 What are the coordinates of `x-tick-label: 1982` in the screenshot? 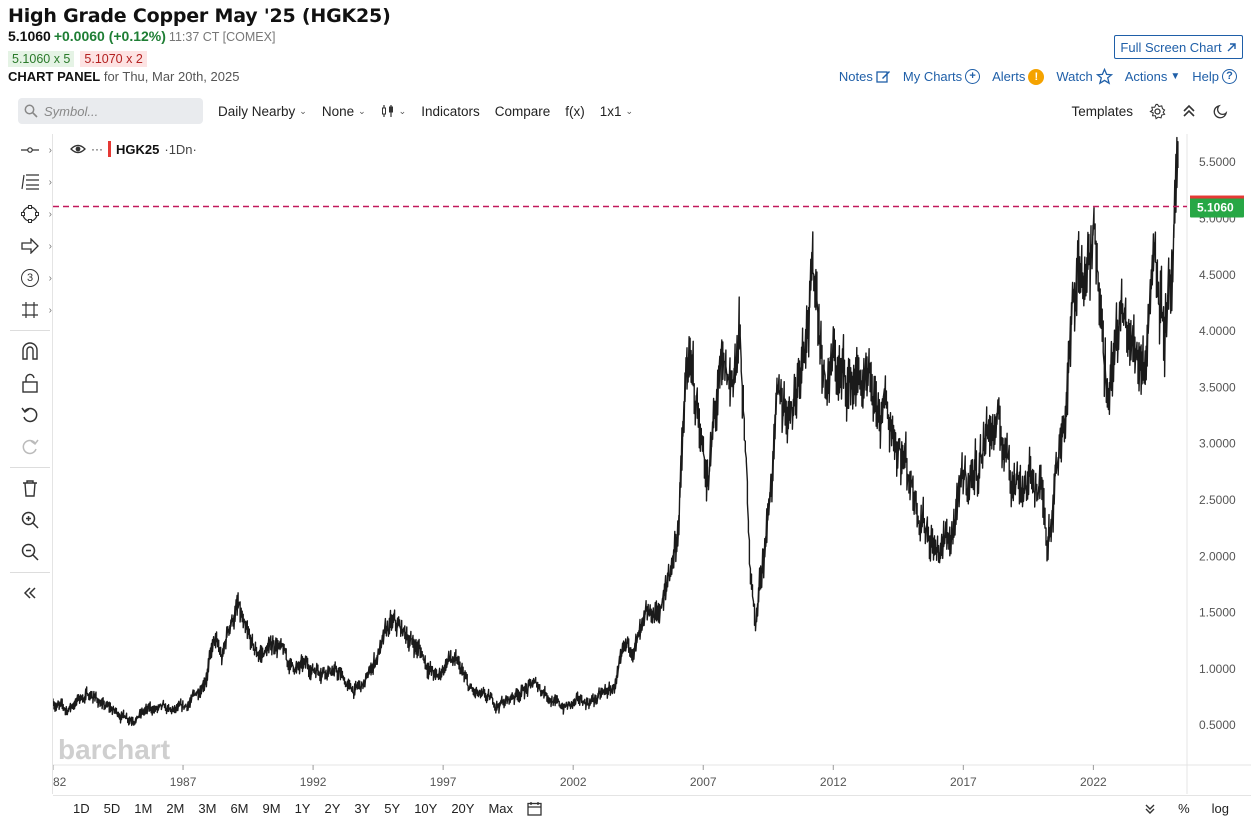 It's located at (60, 782).